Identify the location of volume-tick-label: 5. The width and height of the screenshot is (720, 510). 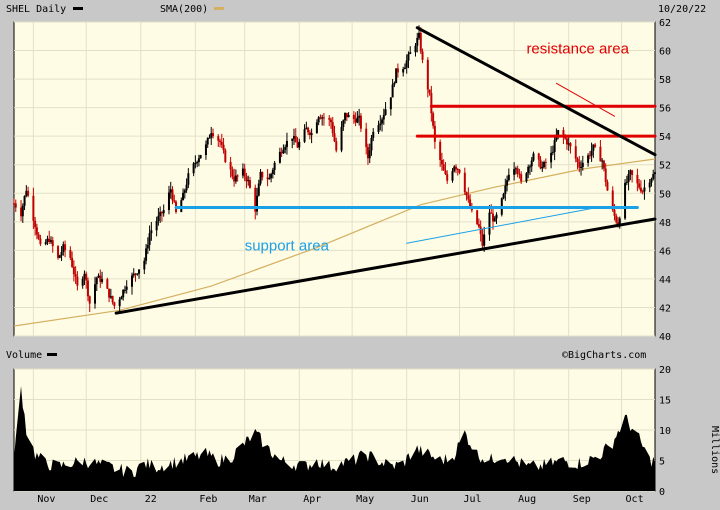
(662, 462).